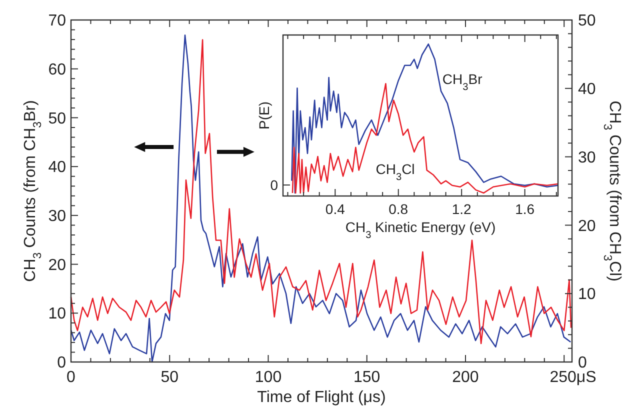 The image size is (633, 418). What do you see at coordinates (57, 69) in the screenshot?
I see `y-tick-label: 60` at bounding box center [57, 69].